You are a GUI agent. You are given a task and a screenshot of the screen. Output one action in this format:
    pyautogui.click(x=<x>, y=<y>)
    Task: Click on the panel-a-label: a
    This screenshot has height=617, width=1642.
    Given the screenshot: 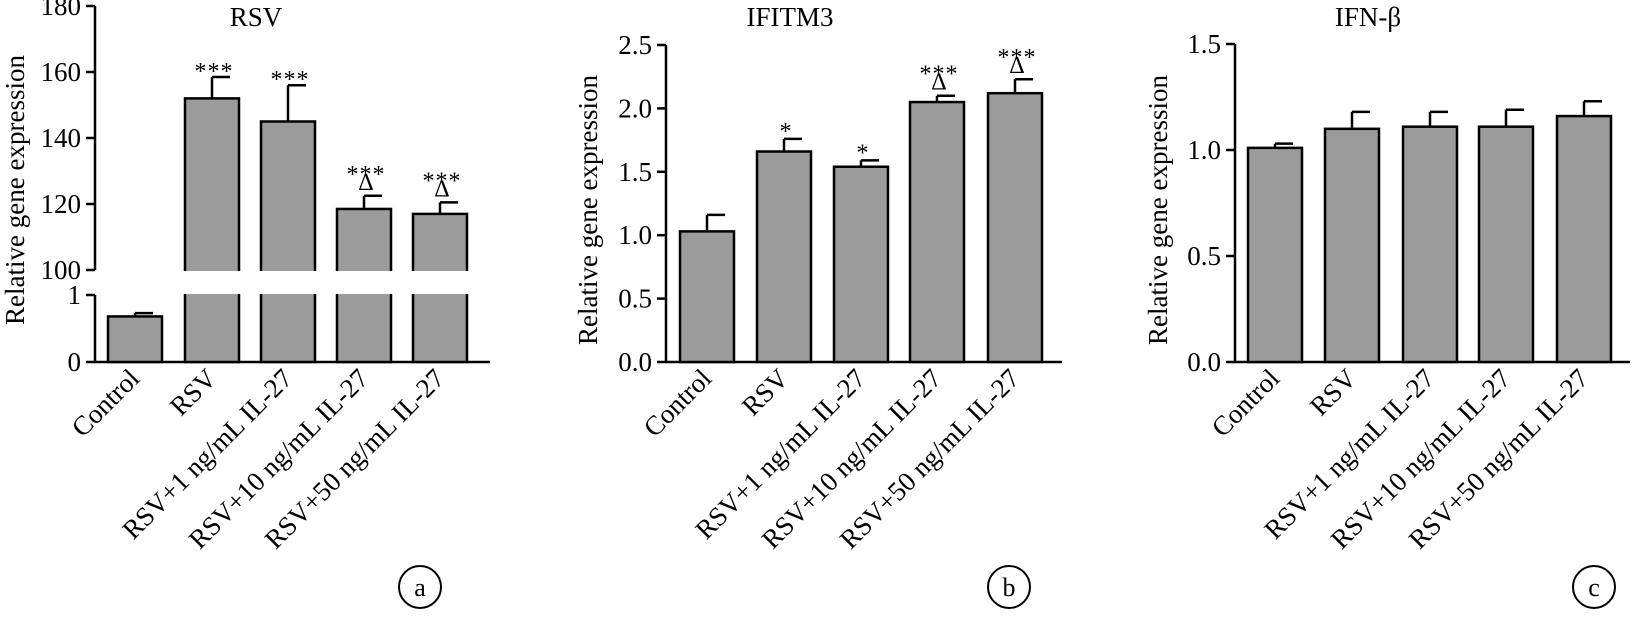 What is the action you would take?
    pyautogui.click(x=420, y=587)
    